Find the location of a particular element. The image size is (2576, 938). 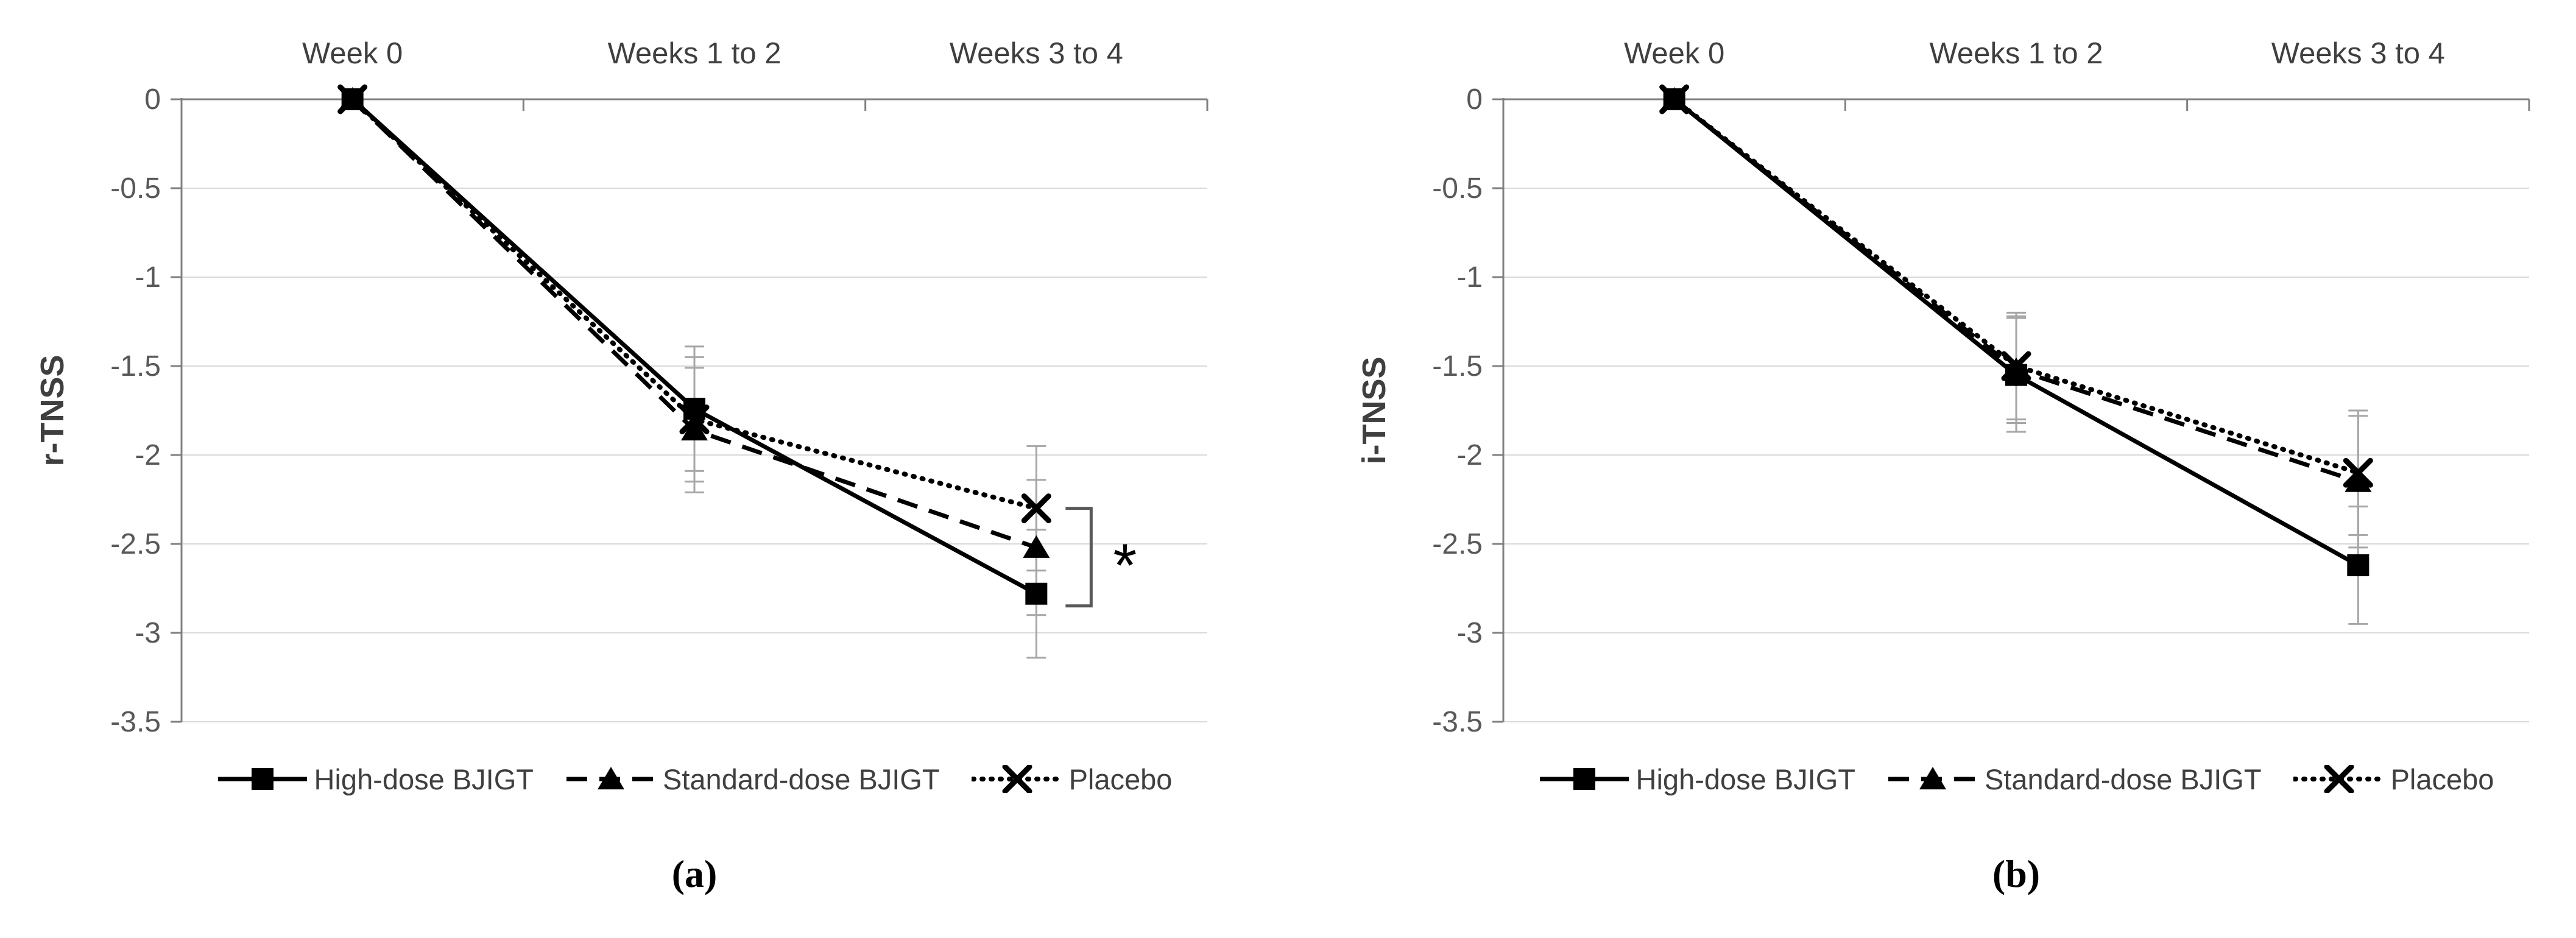

caption-a: (a) is located at coordinates (694, 874).